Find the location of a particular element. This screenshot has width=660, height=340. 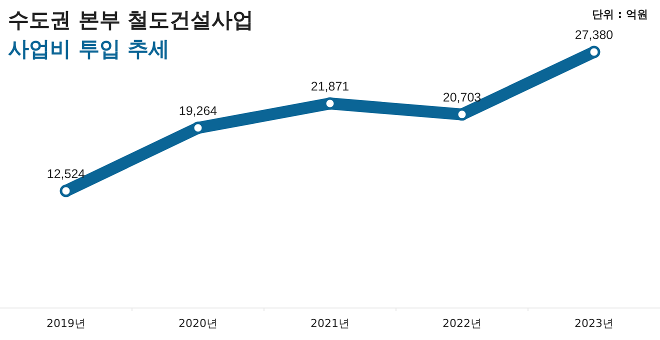

data-label: 19,264 is located at coordinates (198, 111).